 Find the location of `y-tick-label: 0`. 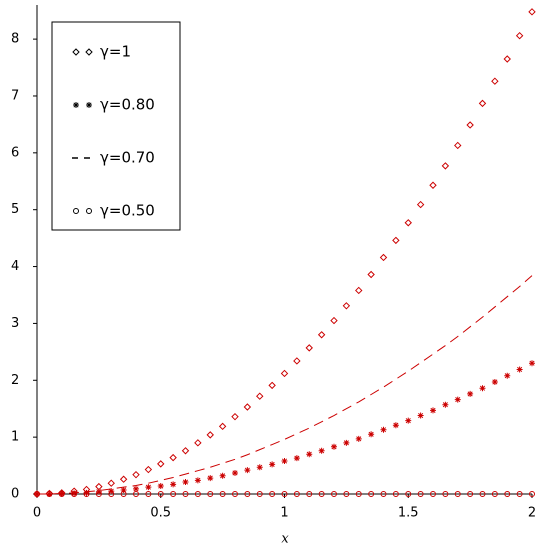

y-tick-label: 0 is located at coordinates (15, 494).